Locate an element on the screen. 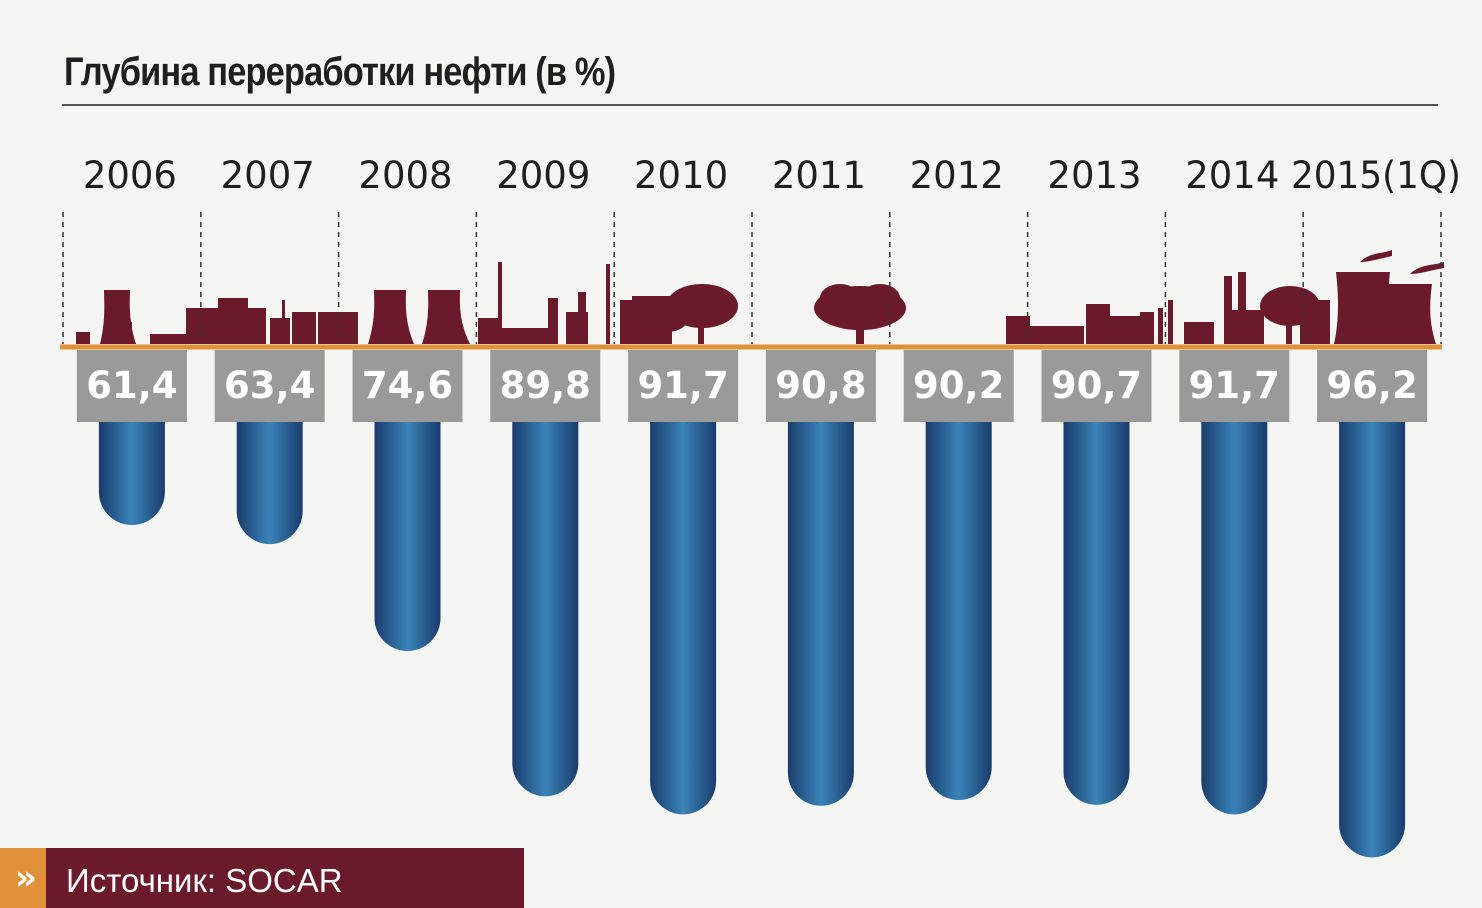 The width and height of the screenshot is (1482, 908). value-label: 61,4 is located at coordinates (131, 385).